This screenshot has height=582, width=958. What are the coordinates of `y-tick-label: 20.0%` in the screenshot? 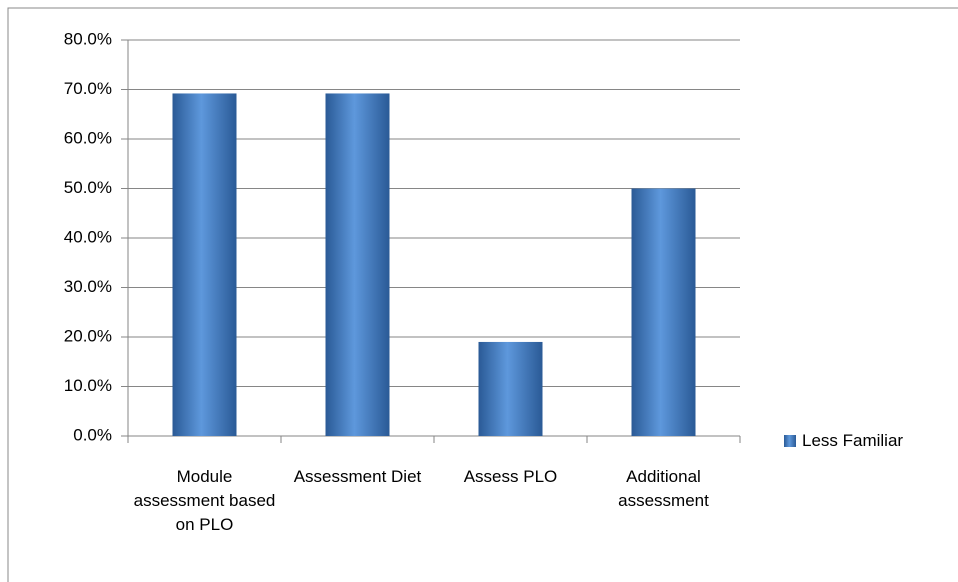 It's located at (88, 335).